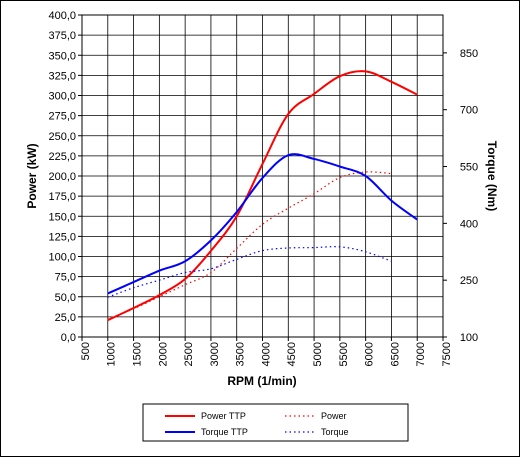 This screenshot has height=457, width=520. I want to click on y2-axis-ticks: 100 250 400 550 700 850, so click(460, 196).